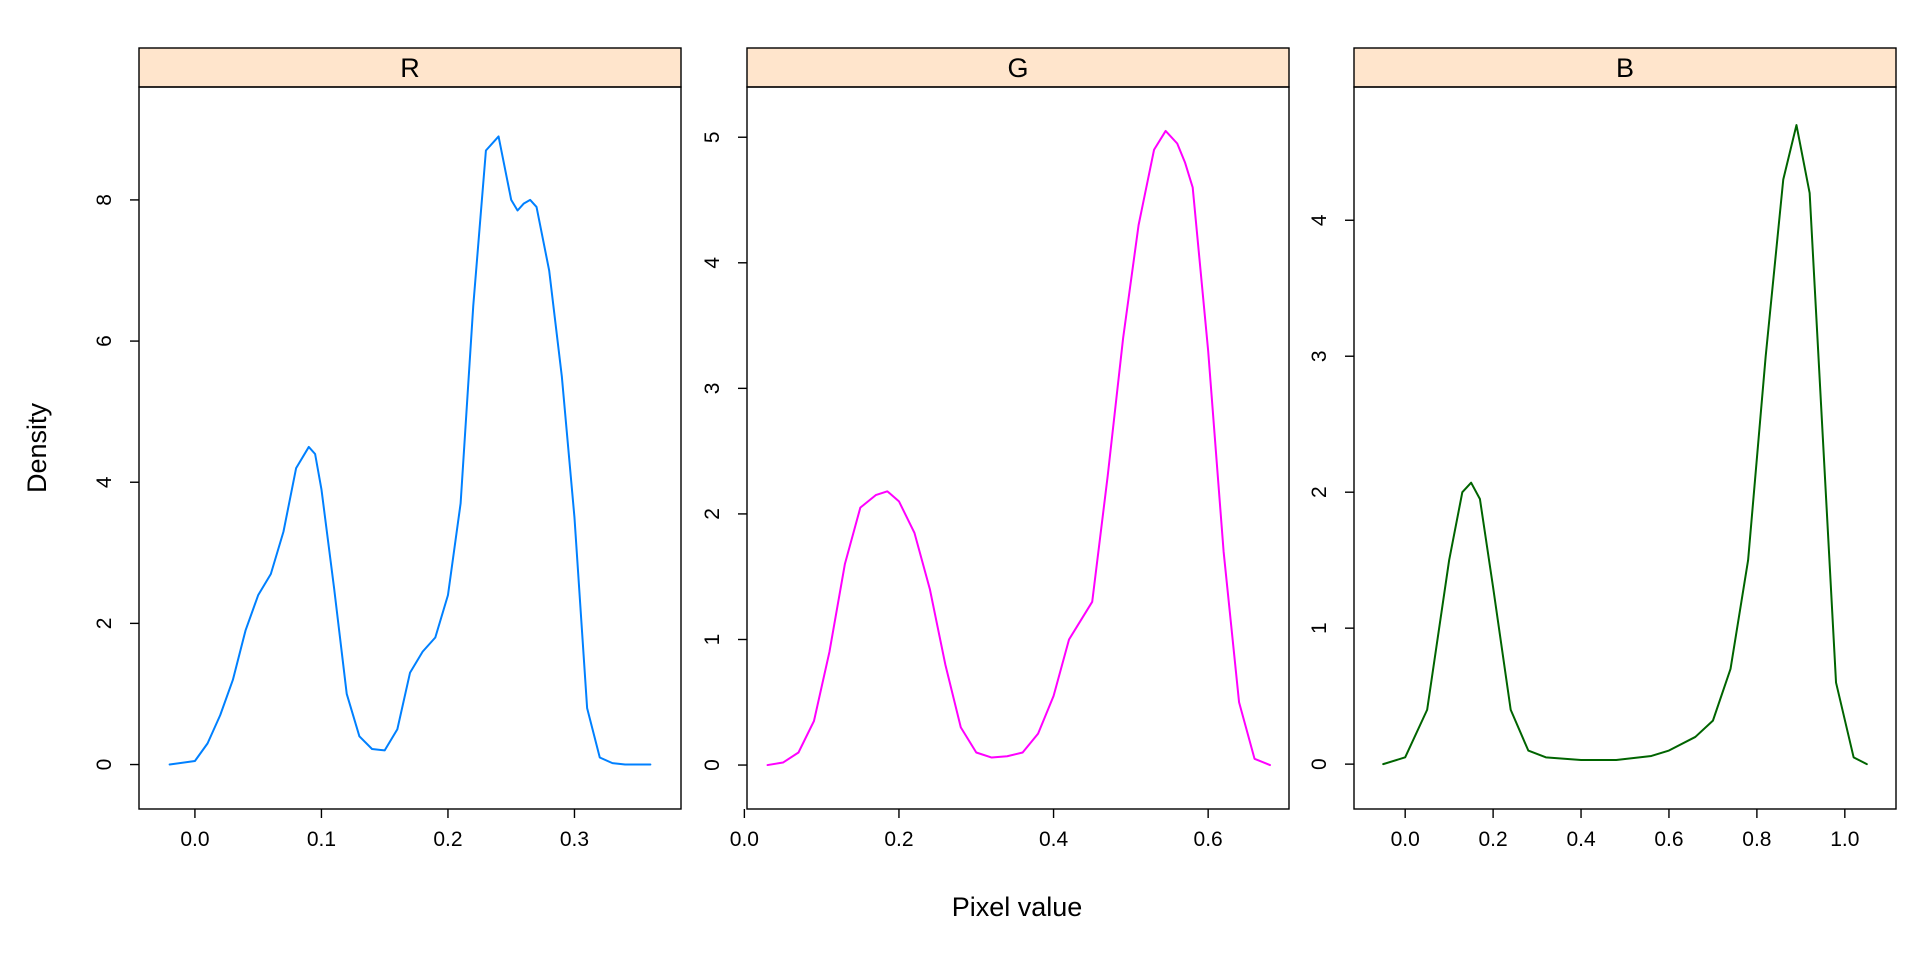 This screenshot has height=960, width=1920. I want to click on y-tick-label-g-2: 2, so click(712, 514).